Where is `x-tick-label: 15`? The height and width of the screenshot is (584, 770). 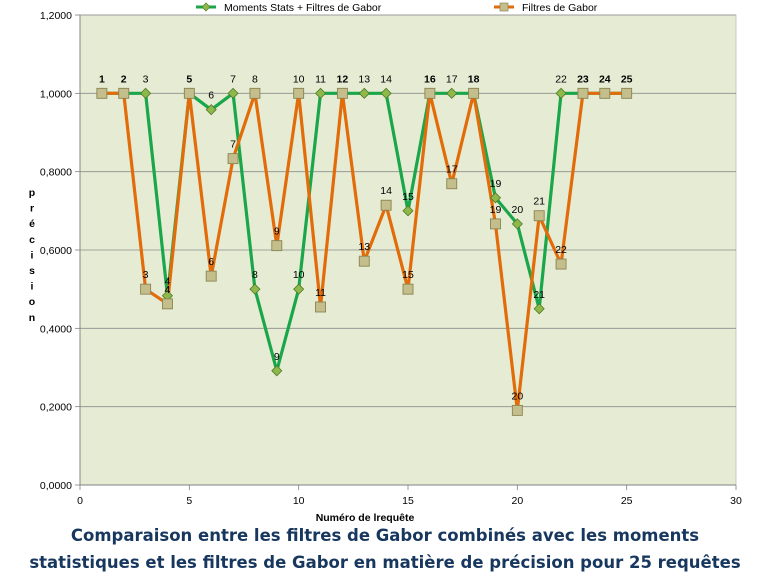
x-tick-label: 15 is located at coordinates (408, 501).